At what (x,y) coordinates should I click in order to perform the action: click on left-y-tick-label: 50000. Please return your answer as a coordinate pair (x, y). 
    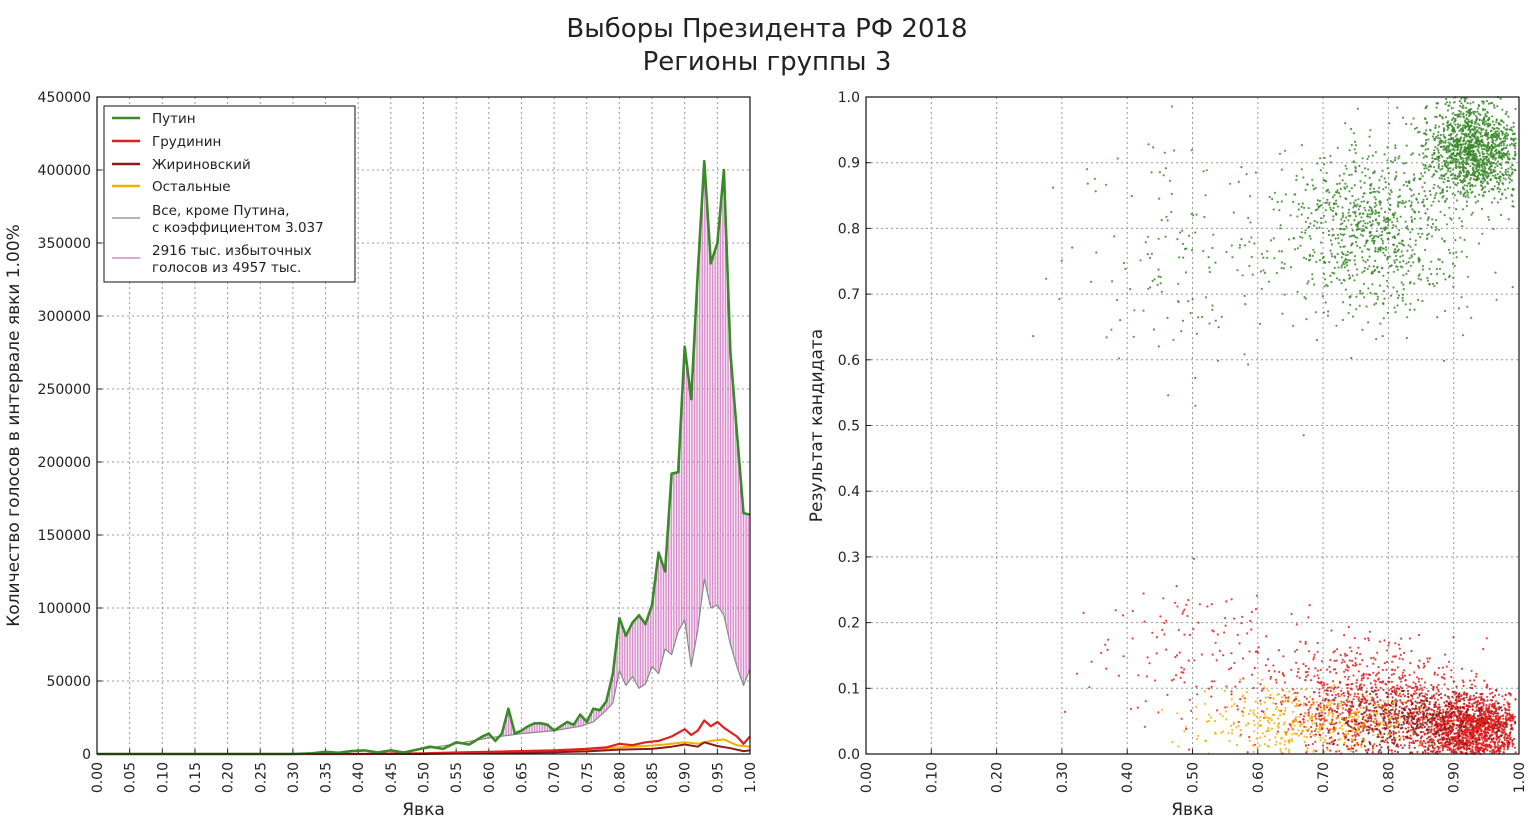
    Looking at the image, I should click on (68, 682).